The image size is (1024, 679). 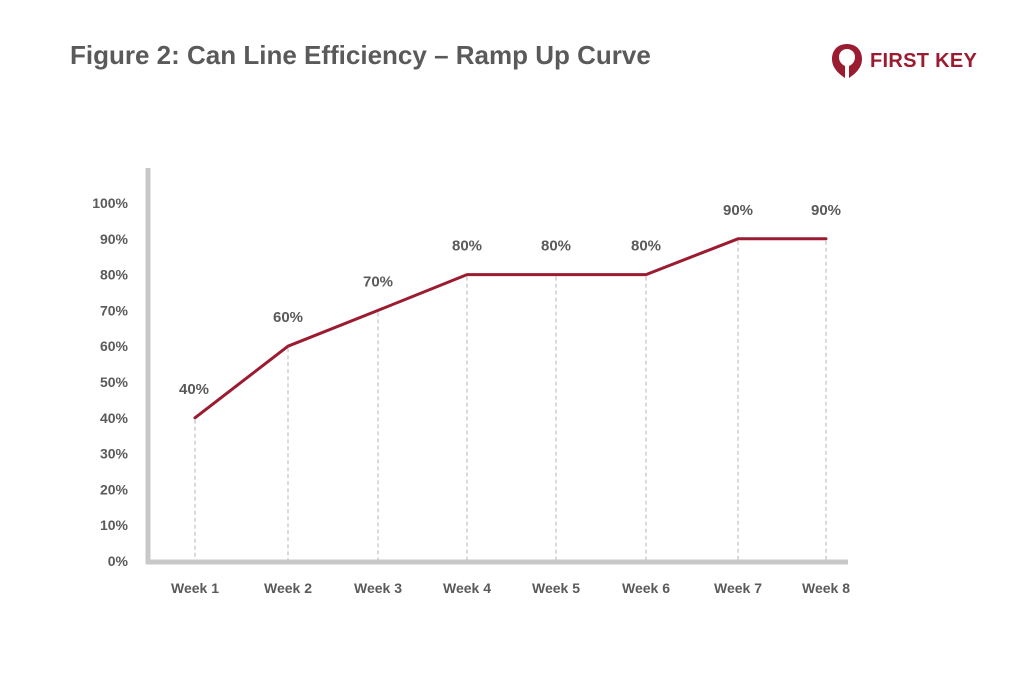 What do you see at coordinates (288, 317) in the screenshot?
I see `data-label: 60%` at bounding box center [288, 317].